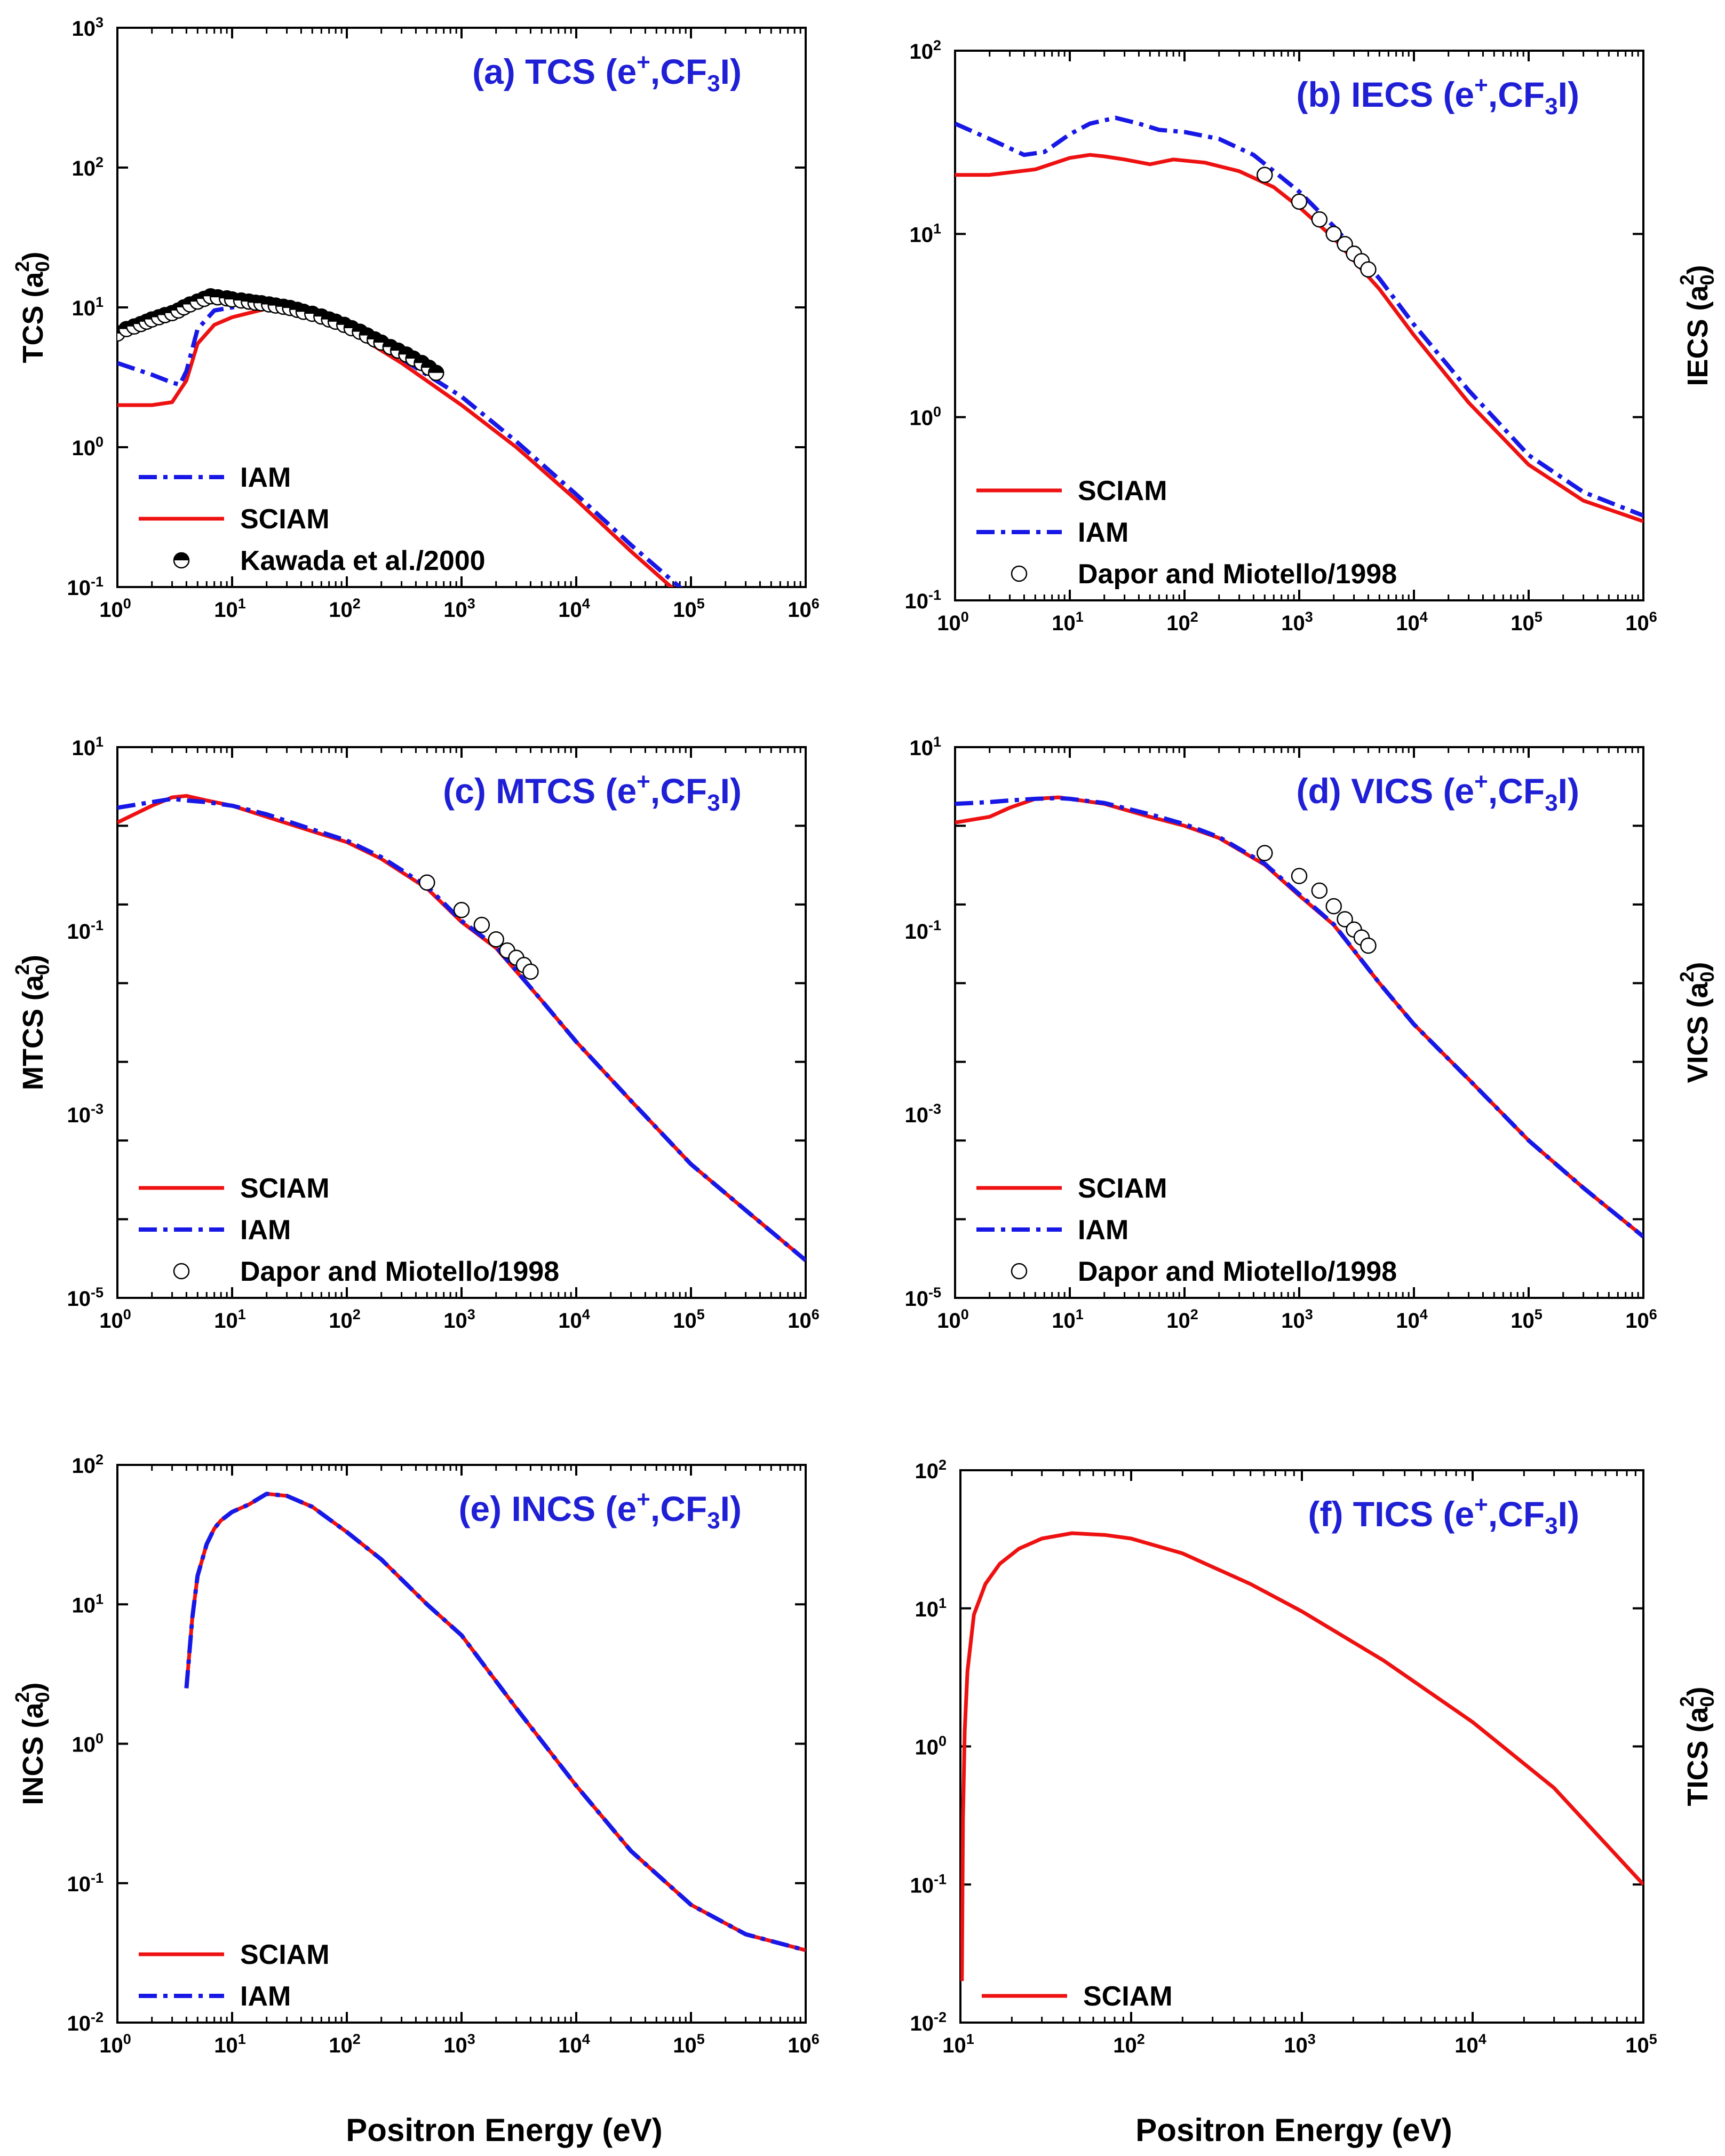 This screenshot has height=2156, width=1725. What do you see at coordinates (363, 561) in the screenshot?
I see `legend-label: Kawada et al./2000` at bounding box center [363, 561].